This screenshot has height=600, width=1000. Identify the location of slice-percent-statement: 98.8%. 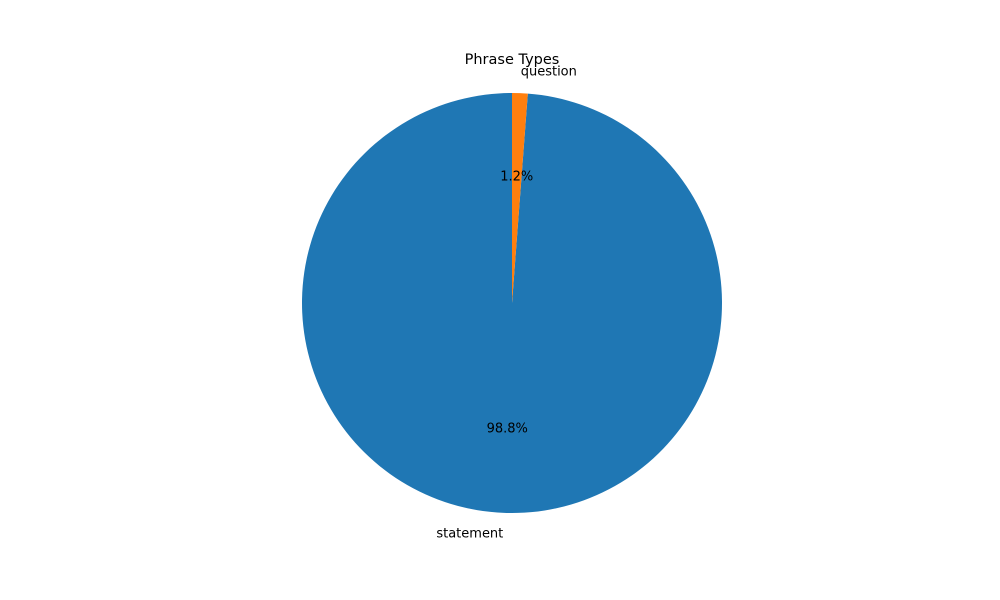
(507, 428).